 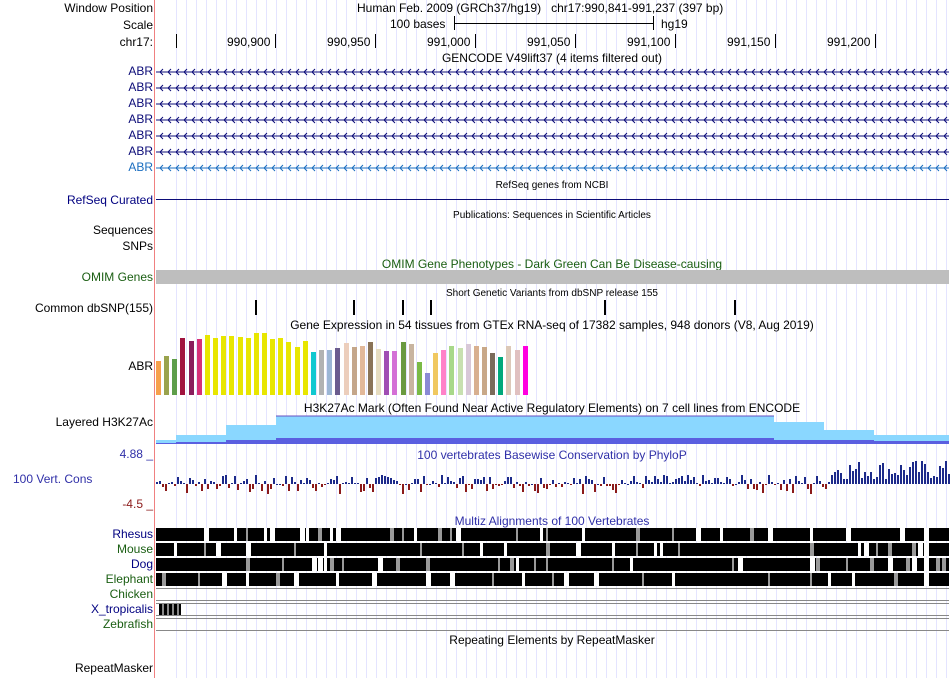 What do you see at coordinates (552, 428) in the screenshot?
I see `h3k27ac-signal` at bounding box center [552, 428].